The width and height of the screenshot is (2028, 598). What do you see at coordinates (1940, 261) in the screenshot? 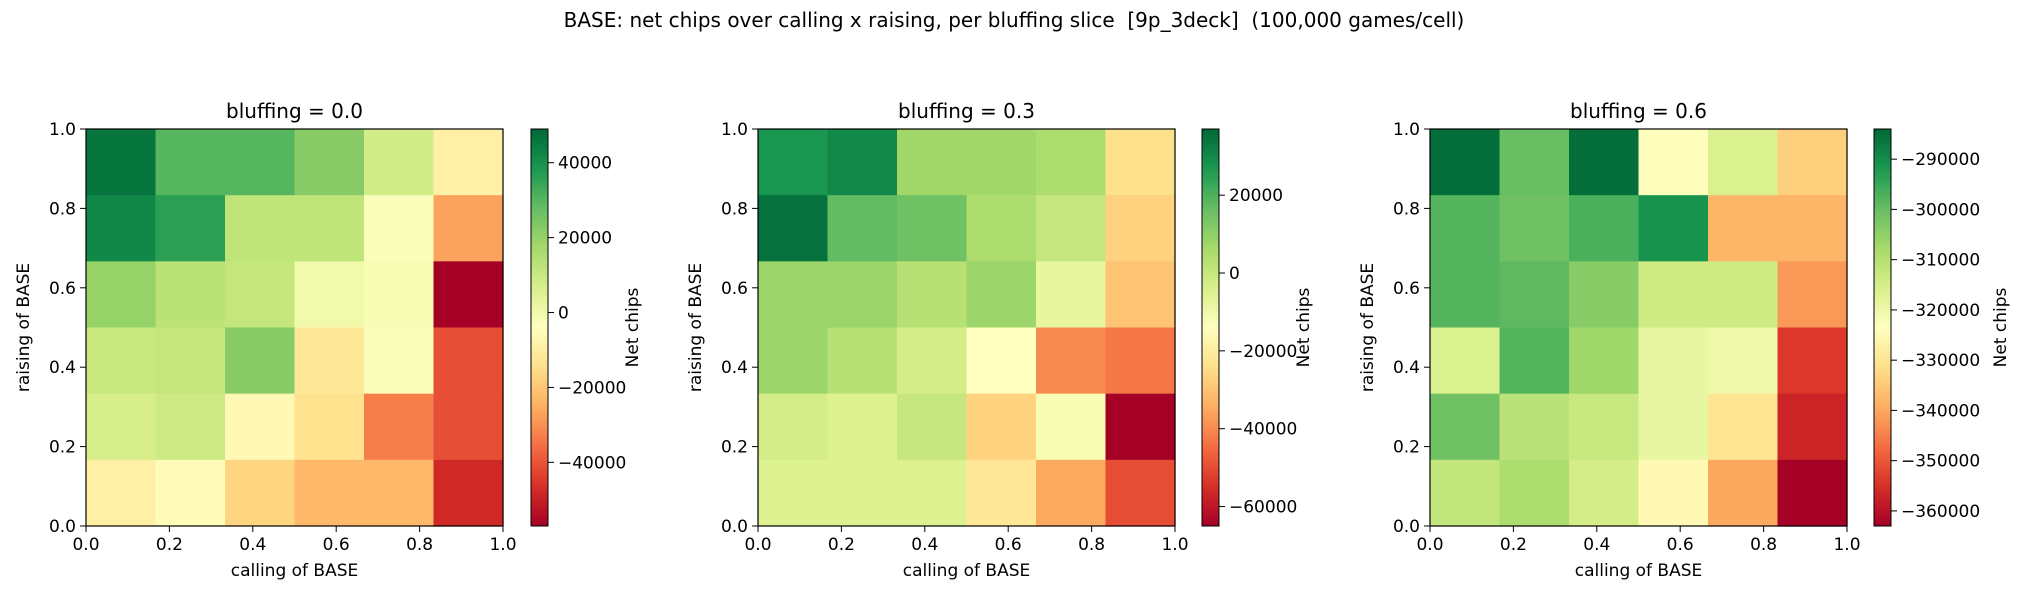
I see `colorbar-tick-label: −310000` at bounding box center [1940, 261].